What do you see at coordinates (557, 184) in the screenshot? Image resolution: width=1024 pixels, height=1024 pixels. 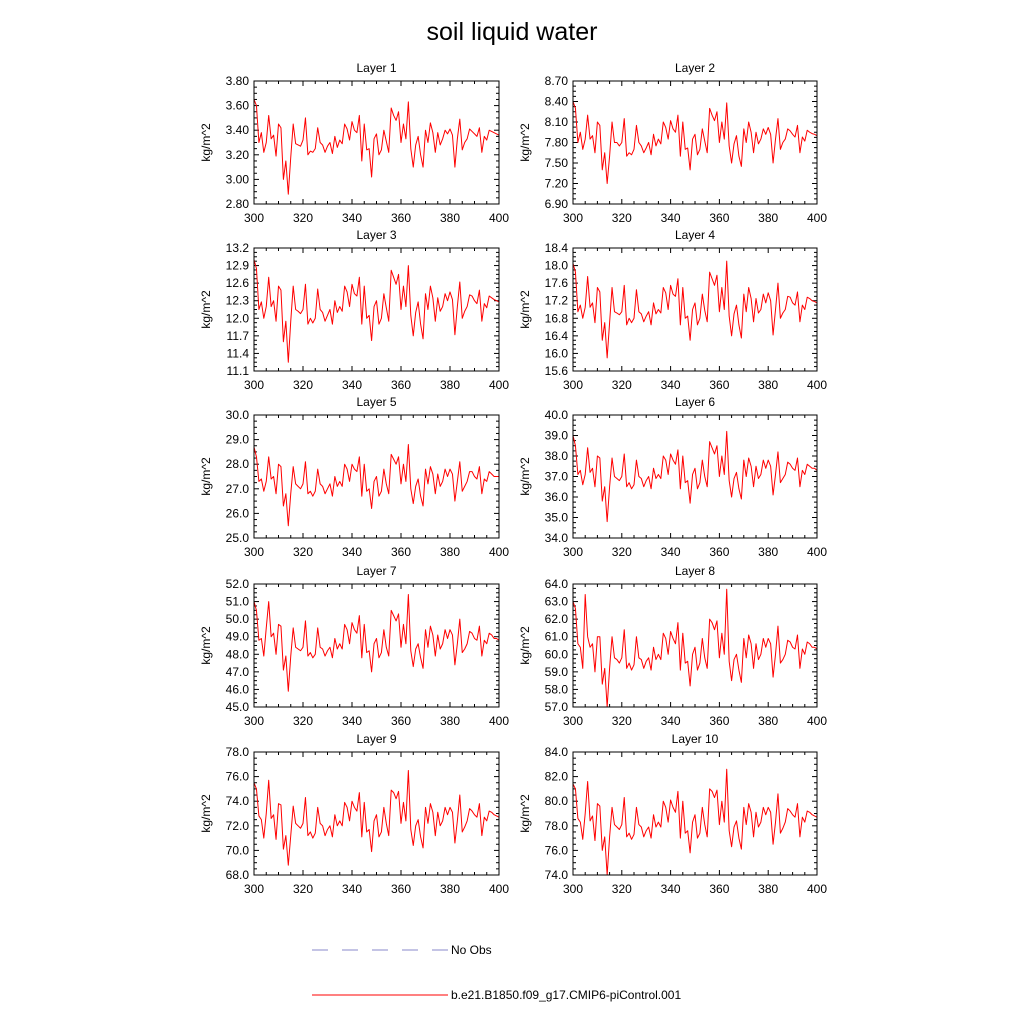 I see `y-tick-label: 7.20` at bounding box center [557, 184].